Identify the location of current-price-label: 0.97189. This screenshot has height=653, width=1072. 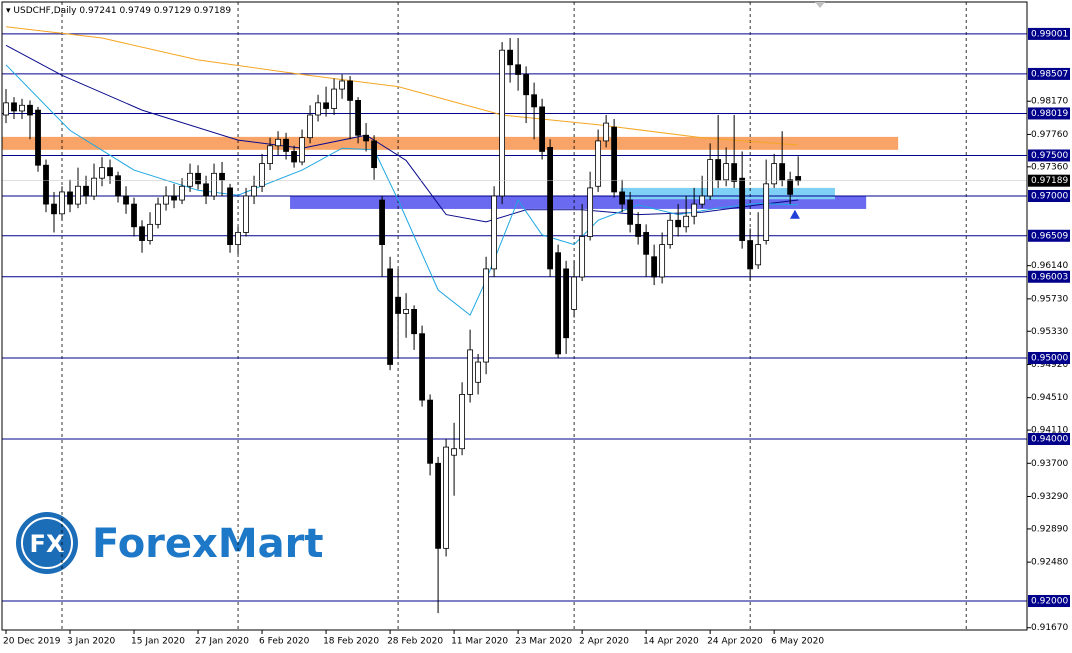
(1049, 181).